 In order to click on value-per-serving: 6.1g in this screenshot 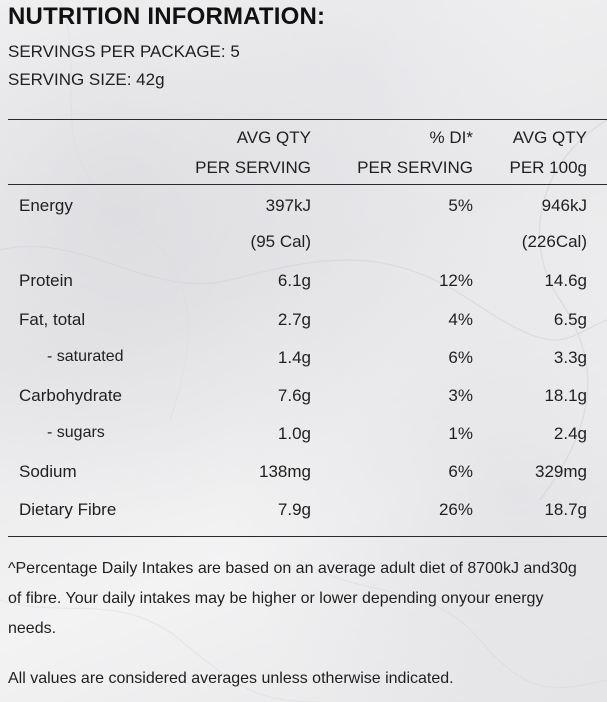, I will do `click(294, 280)`.